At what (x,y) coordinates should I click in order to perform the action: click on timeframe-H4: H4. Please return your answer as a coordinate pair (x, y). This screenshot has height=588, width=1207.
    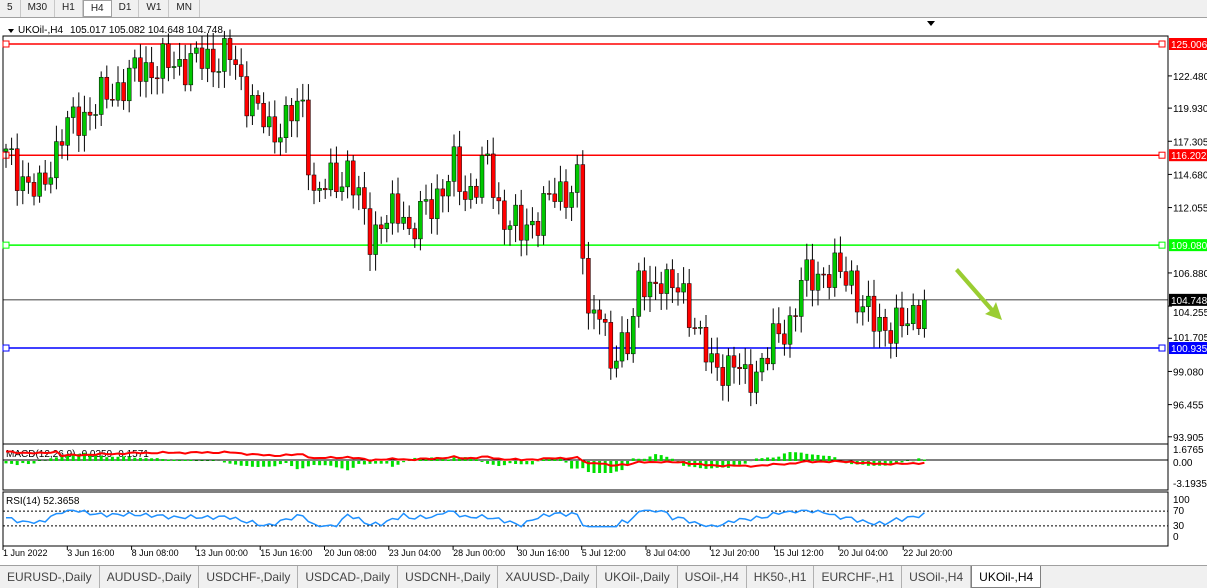
    Looking at the image, I should click on (97, 8).